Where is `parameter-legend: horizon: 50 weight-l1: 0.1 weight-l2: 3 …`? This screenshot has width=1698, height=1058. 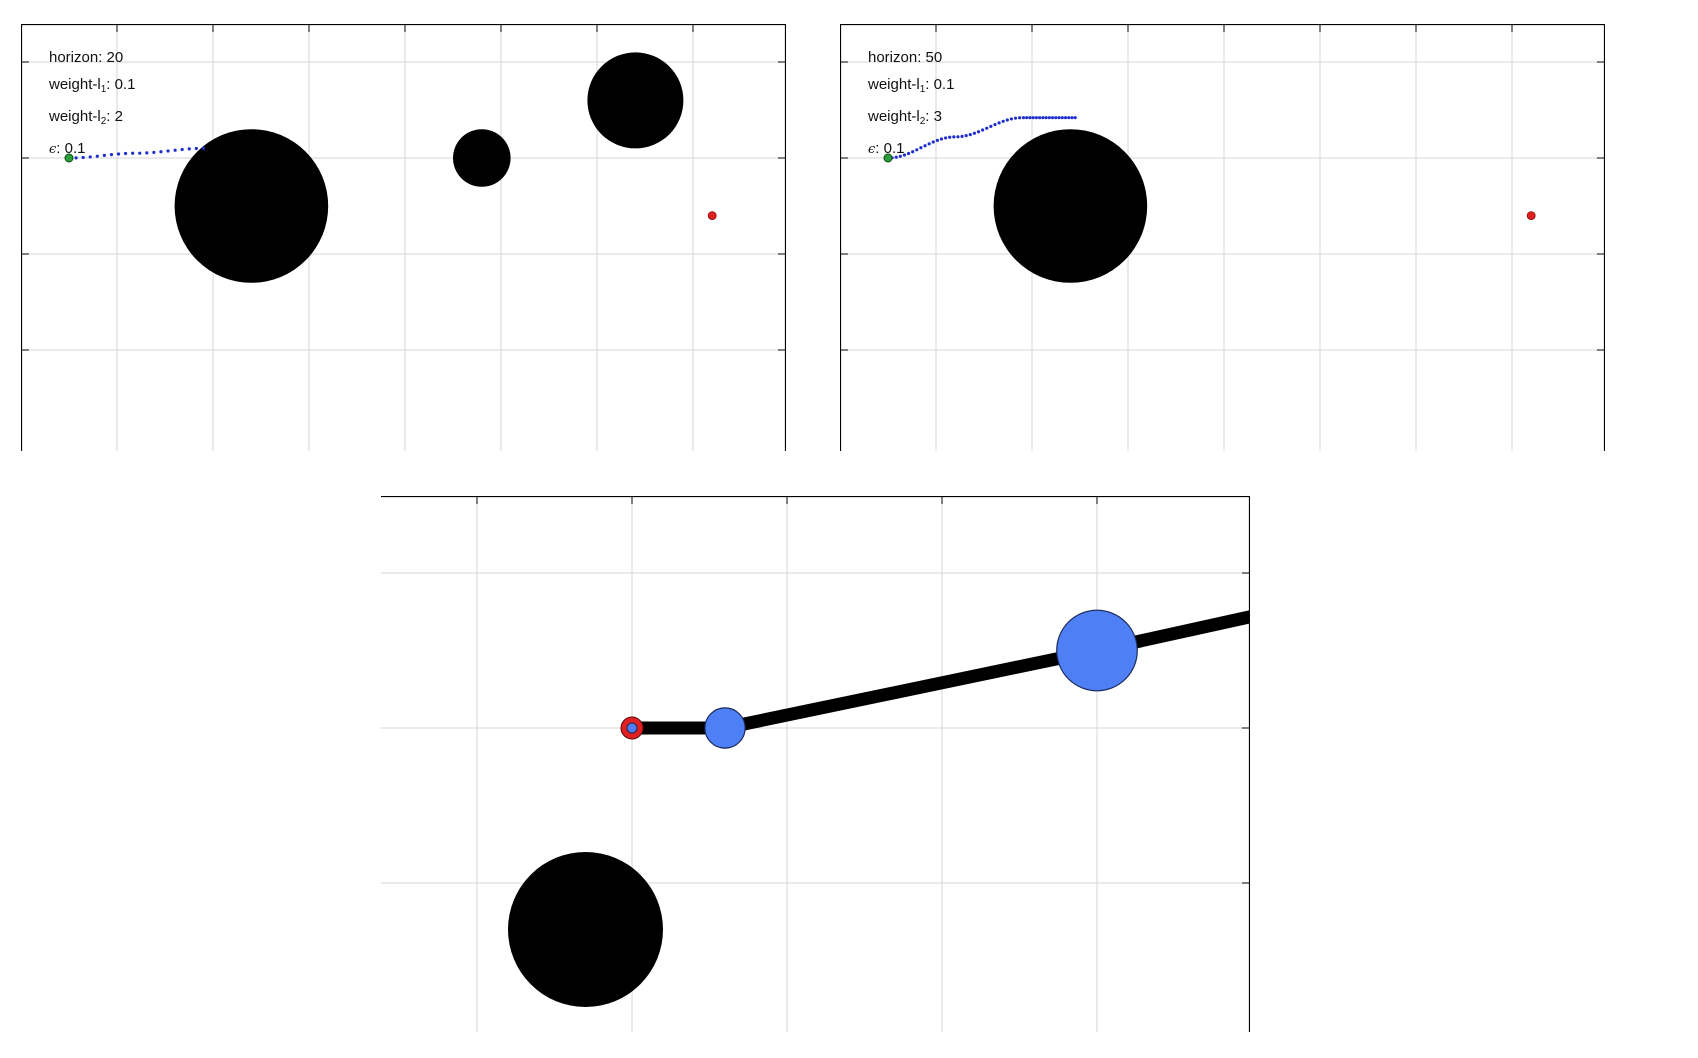 parameter-legend: horizon: 50 weight-l1: 0.1 weight-l2: 3 … is located at coordinates (911, 103).